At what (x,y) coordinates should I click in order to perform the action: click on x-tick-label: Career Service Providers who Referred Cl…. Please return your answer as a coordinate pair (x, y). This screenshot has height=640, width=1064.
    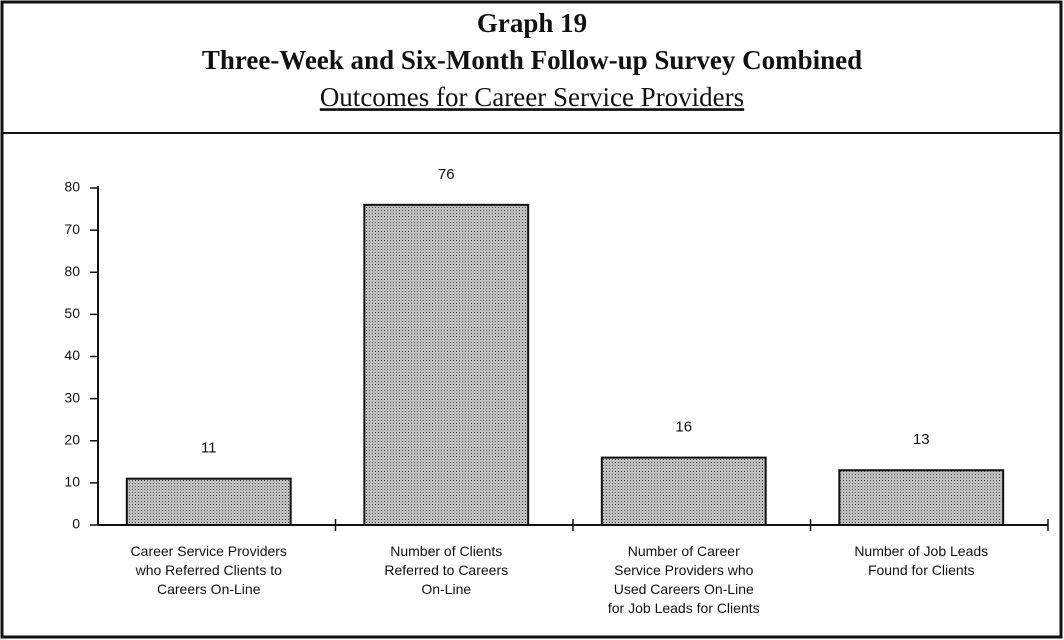
    Looking at the image, I should click on (208, 570).